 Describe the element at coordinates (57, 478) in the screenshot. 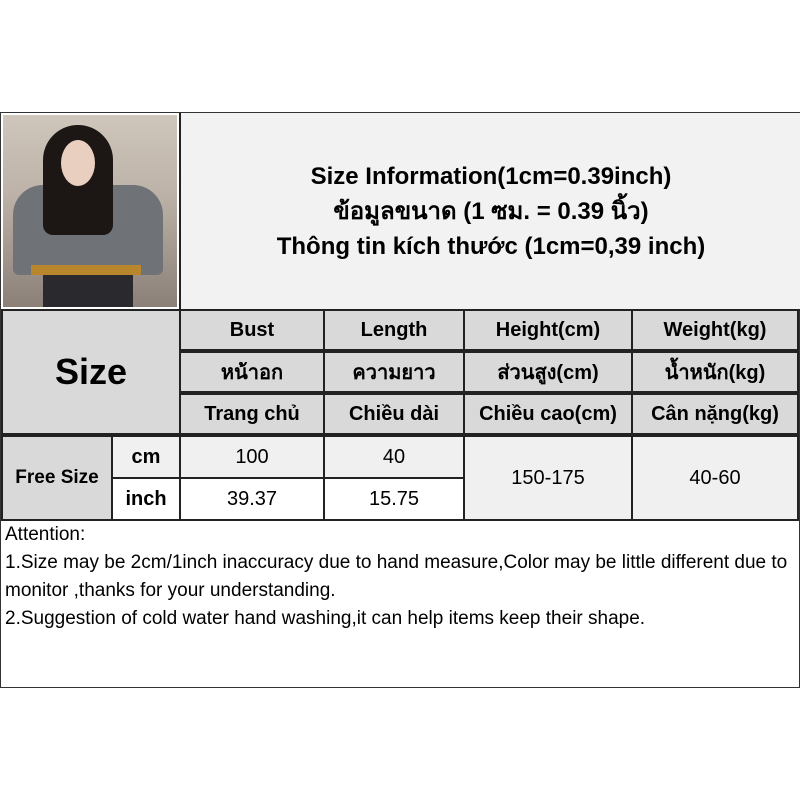

I see `size-name: Free Size` at that location.